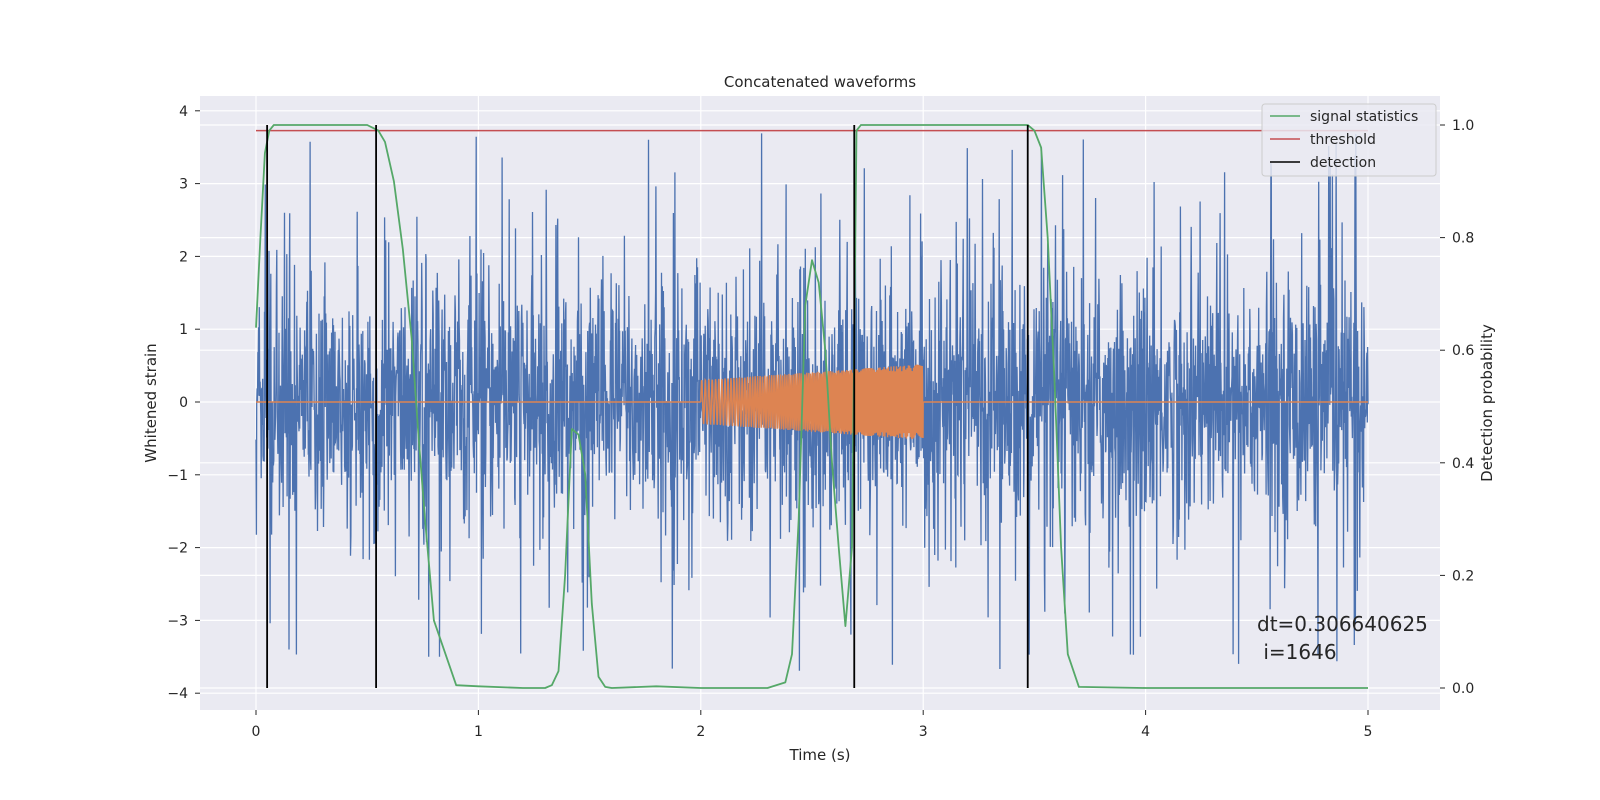 Image resolution: width=1600 pixels, height=800 pixels. Describe the element at coordinates (1487, 403) in the screenshot. I see `y2-axis-label: Detection probability` at that location.